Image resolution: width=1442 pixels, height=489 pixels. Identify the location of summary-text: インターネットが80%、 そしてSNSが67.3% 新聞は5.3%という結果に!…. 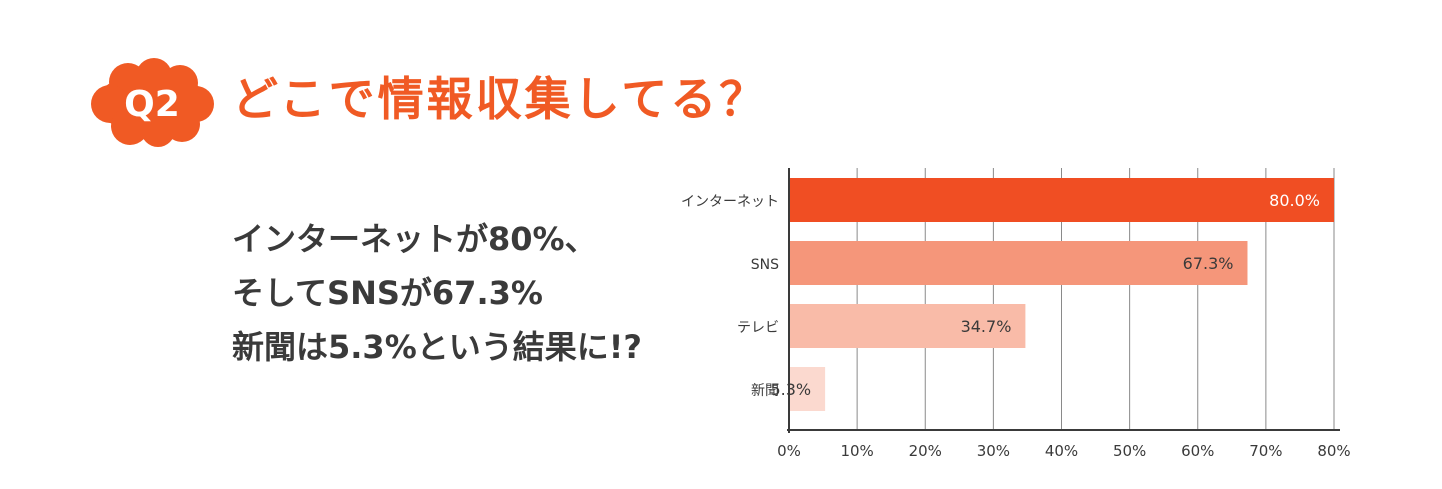
(437, 301).